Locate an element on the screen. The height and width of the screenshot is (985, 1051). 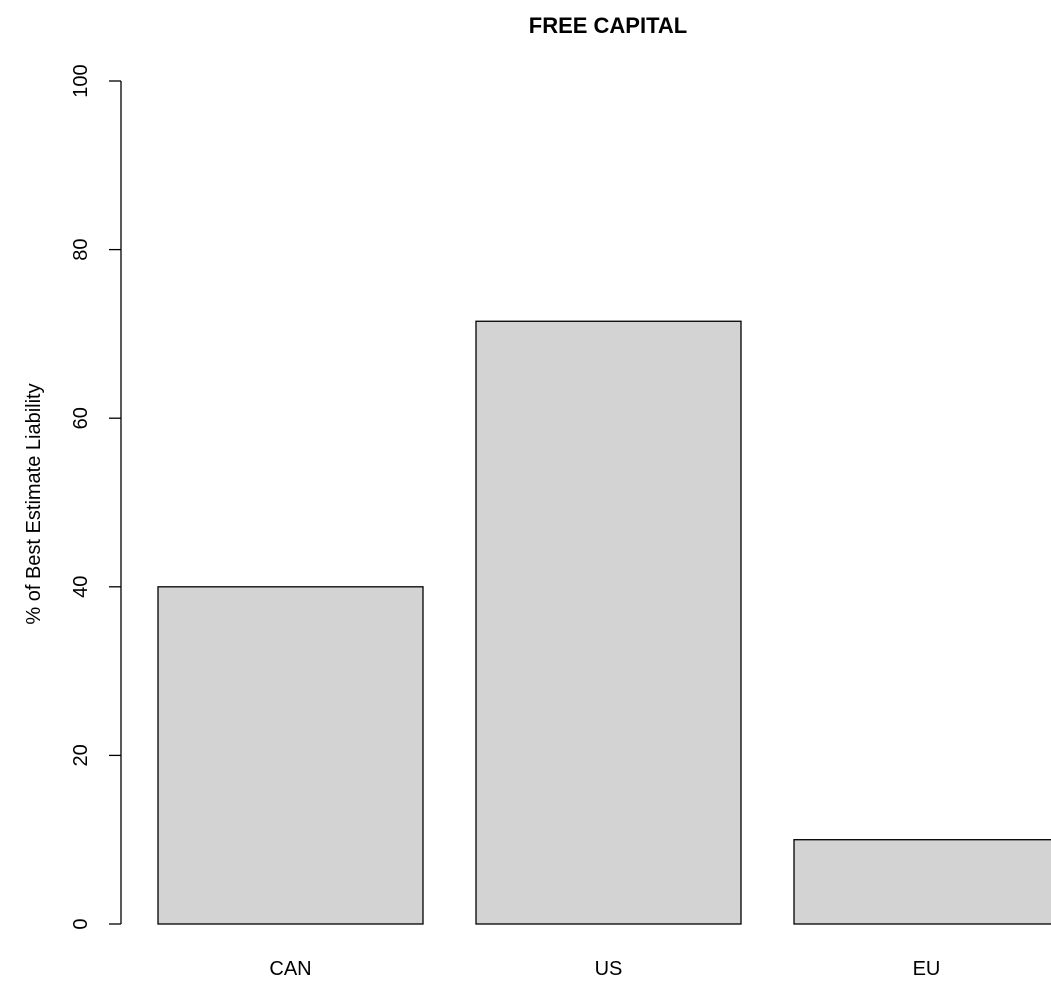
y-tick-label: 40 is located at coordinates (81, 587).